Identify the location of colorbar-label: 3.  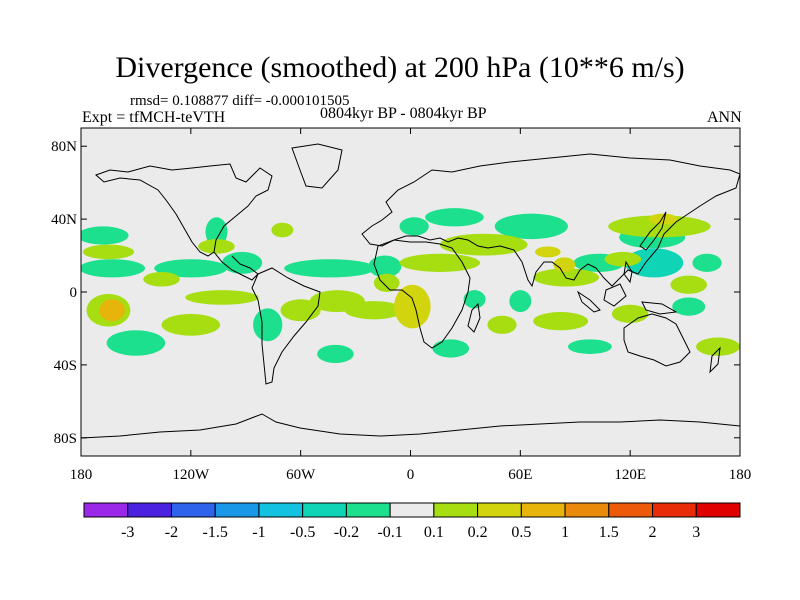
(696, 532).